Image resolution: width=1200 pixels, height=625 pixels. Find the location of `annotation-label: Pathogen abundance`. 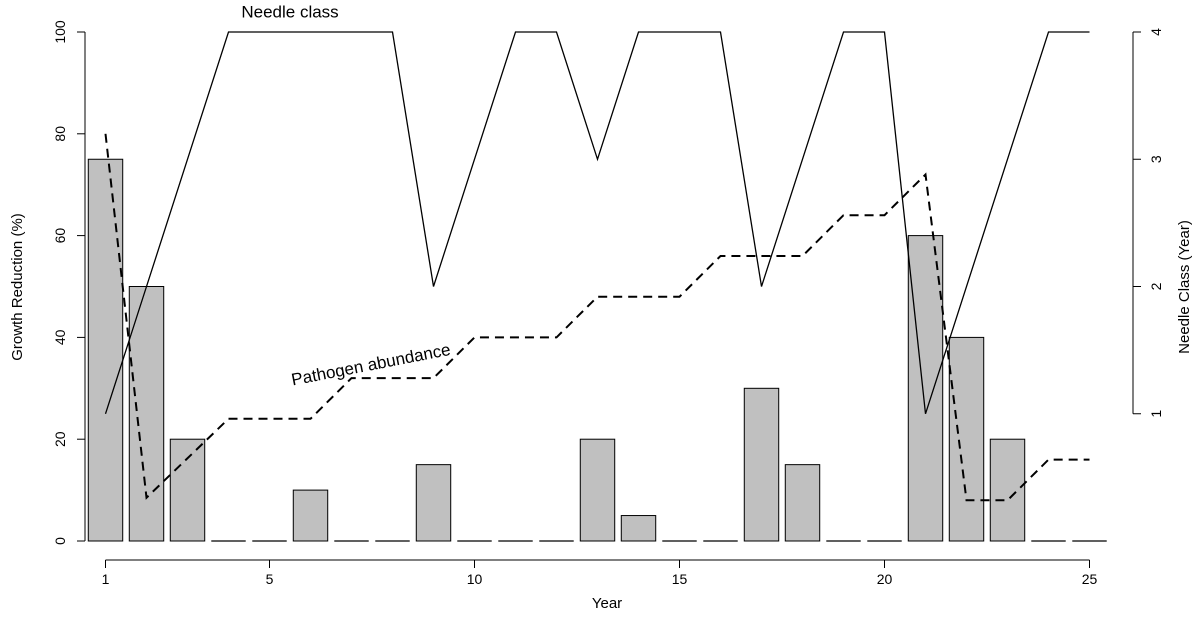

annotation-label: Pathogen abundance is located at coordinates (371, 364).